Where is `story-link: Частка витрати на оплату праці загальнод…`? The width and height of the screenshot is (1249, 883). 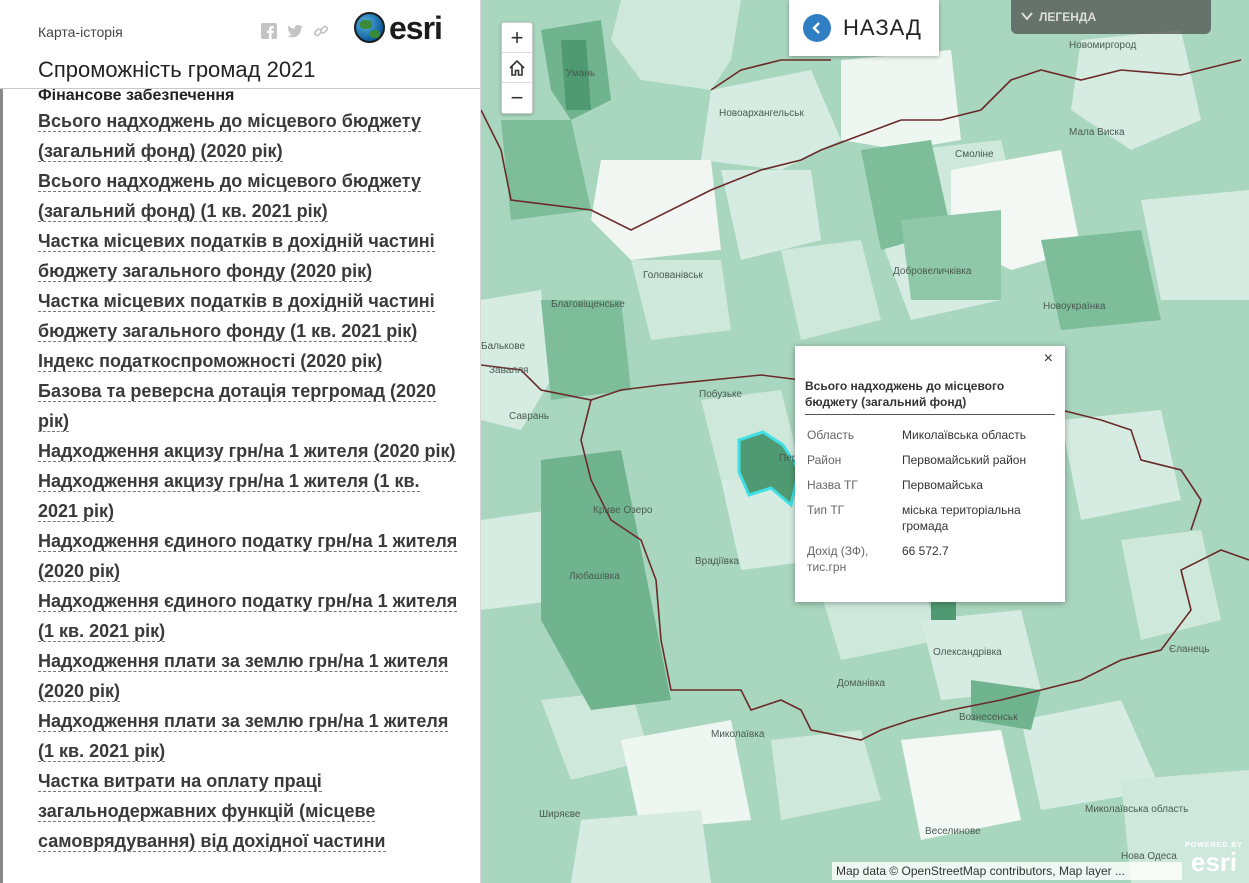
story-link: Частка витрати на оплату праці загальнод… is located at coordinates (212, 811).